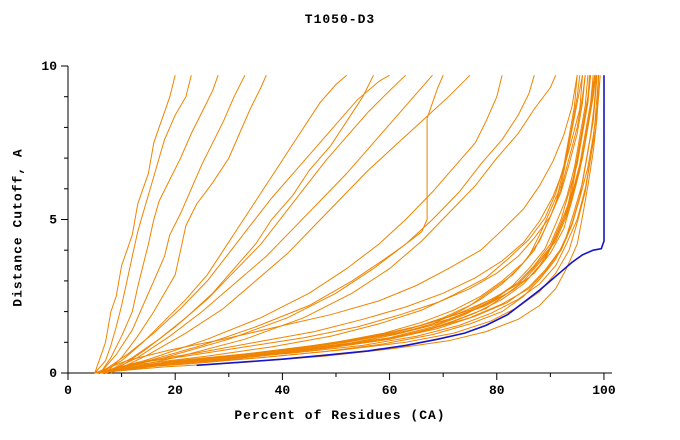 This screenshot has height=440, width=680. I want to click on x-axis-label: Percent of Residues (CA), so click(340, 415).